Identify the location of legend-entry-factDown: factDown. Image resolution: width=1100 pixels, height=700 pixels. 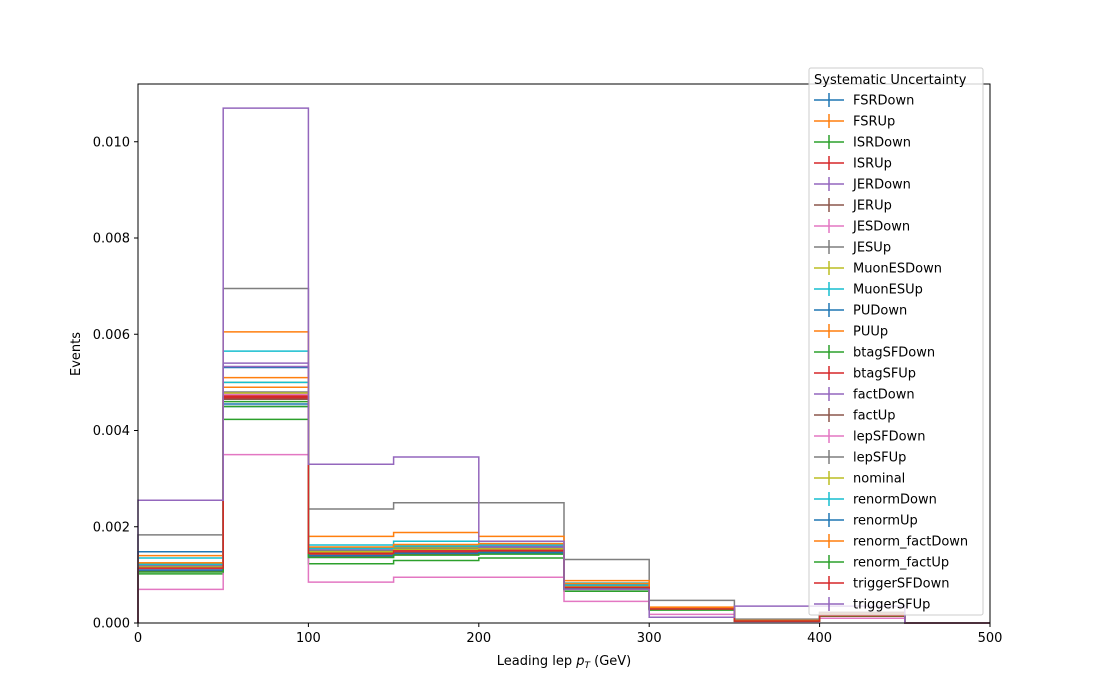
(864, 395).